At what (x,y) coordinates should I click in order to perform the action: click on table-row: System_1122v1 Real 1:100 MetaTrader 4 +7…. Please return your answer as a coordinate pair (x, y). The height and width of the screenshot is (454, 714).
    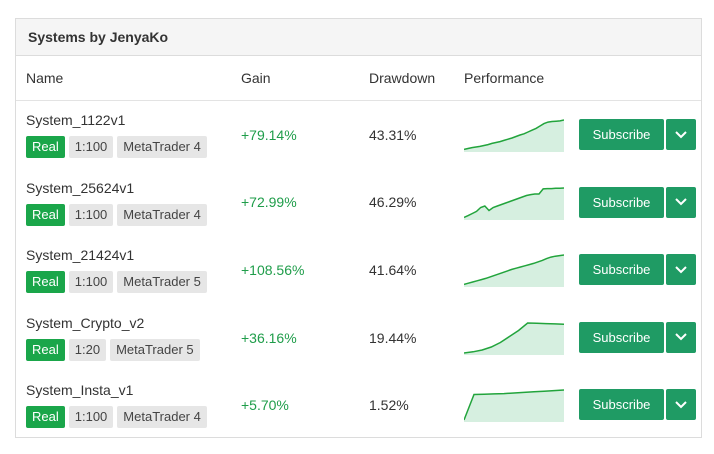
    Looking at the image, I should click on (358, 135).